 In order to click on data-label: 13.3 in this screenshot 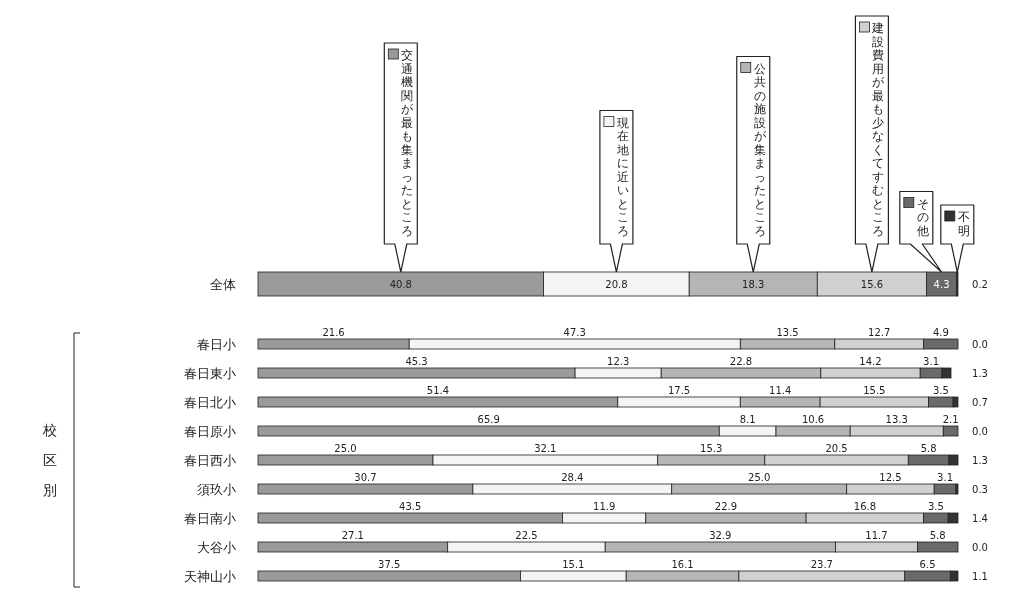, I will do `click(896, 419)`.